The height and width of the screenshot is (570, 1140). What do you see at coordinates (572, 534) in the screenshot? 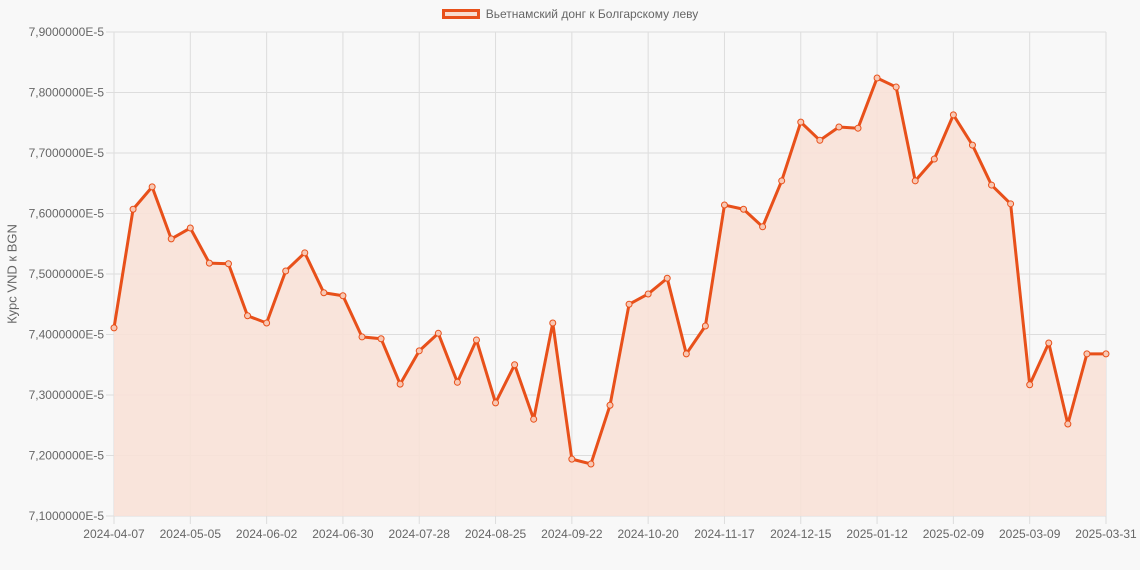
I see `x-tick-label: 2024-09-22` at bounding box center [572, 534].